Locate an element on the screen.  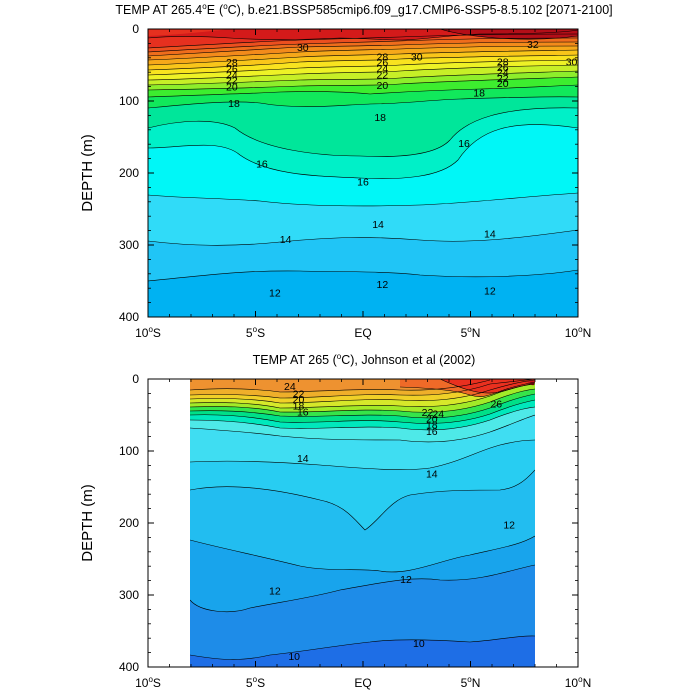
contour-label: 32 is located at coordinates (533, 45).